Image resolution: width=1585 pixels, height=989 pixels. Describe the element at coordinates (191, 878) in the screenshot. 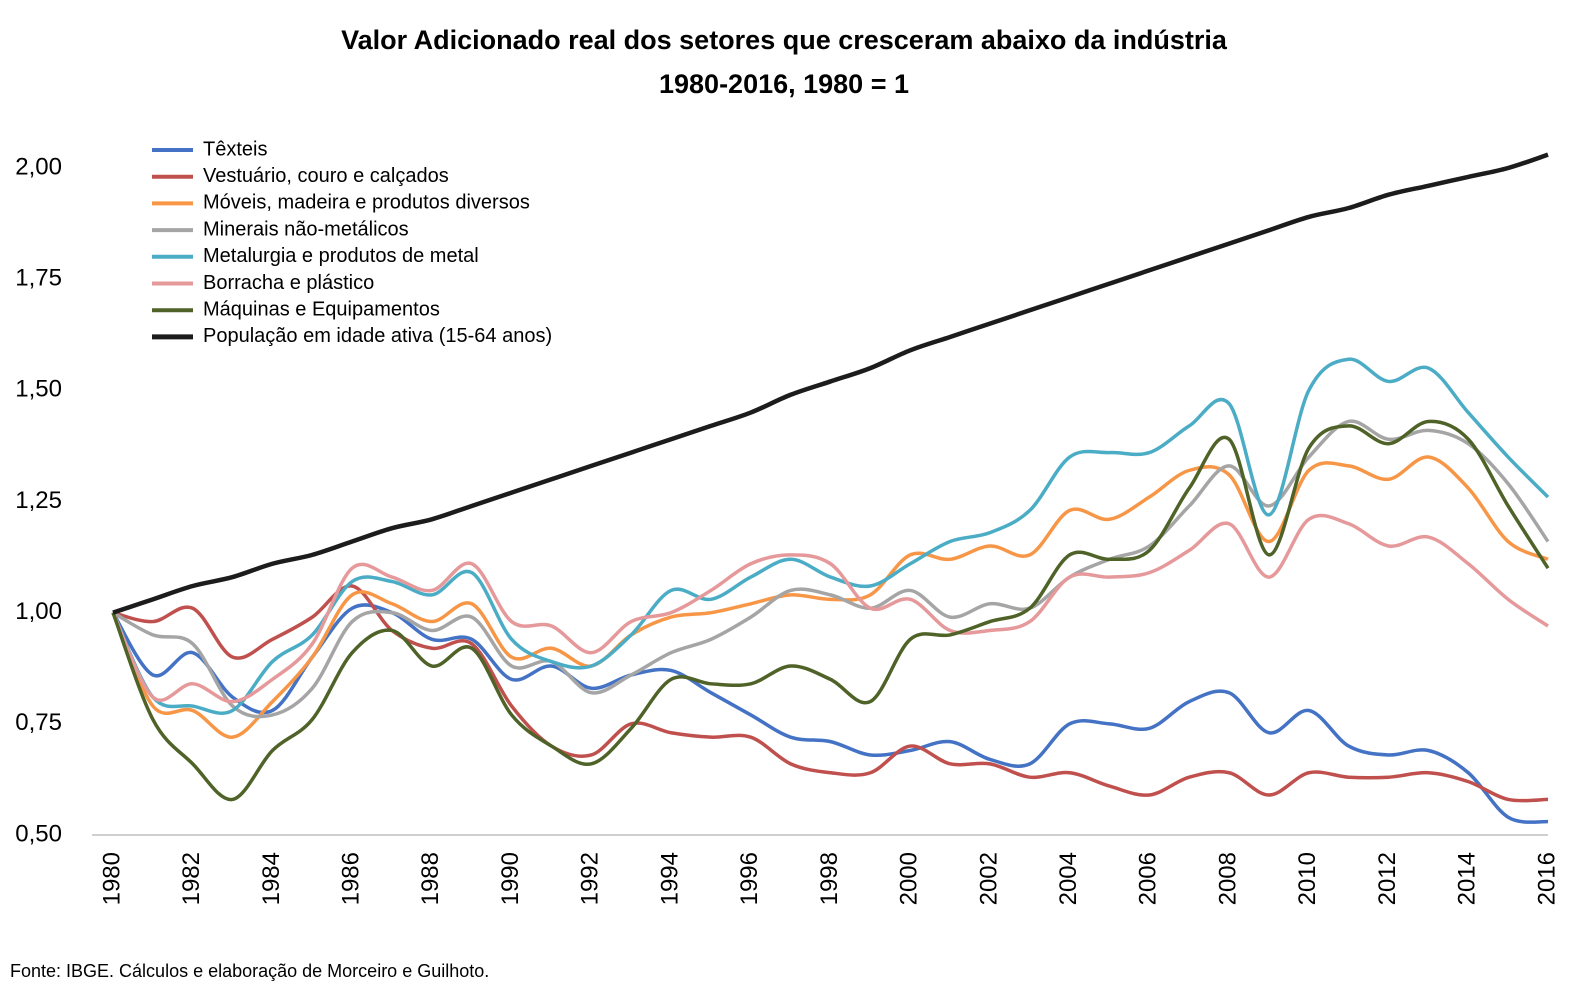

I see `x-tick-label: 1982` at that location.